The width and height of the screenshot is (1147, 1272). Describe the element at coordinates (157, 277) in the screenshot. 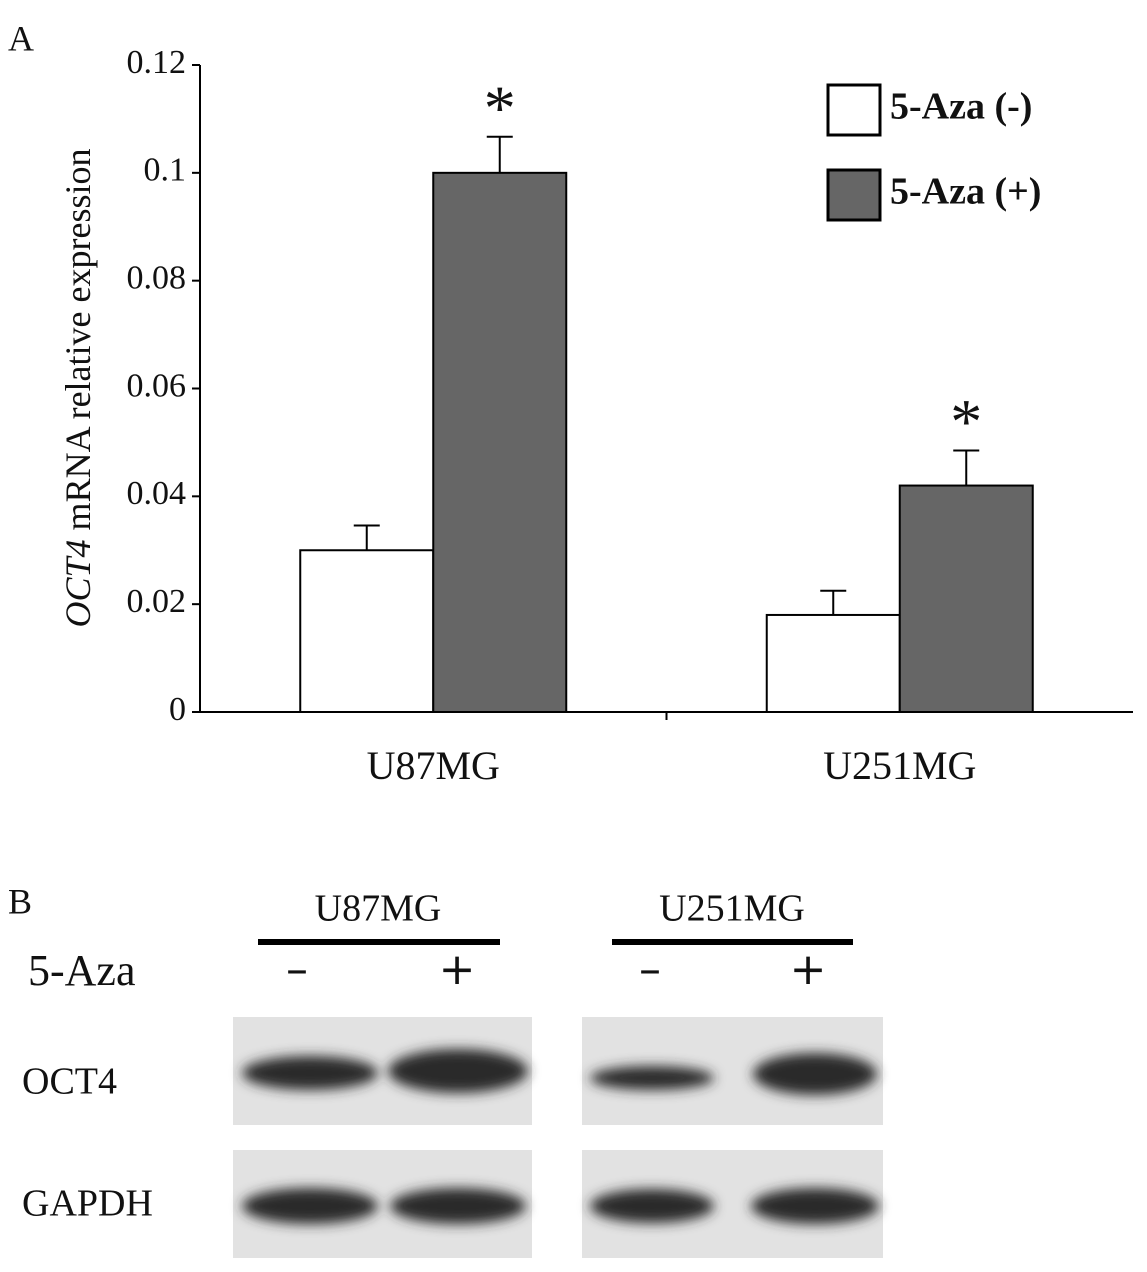

I see `y-tick-label: 0.08` at that location.